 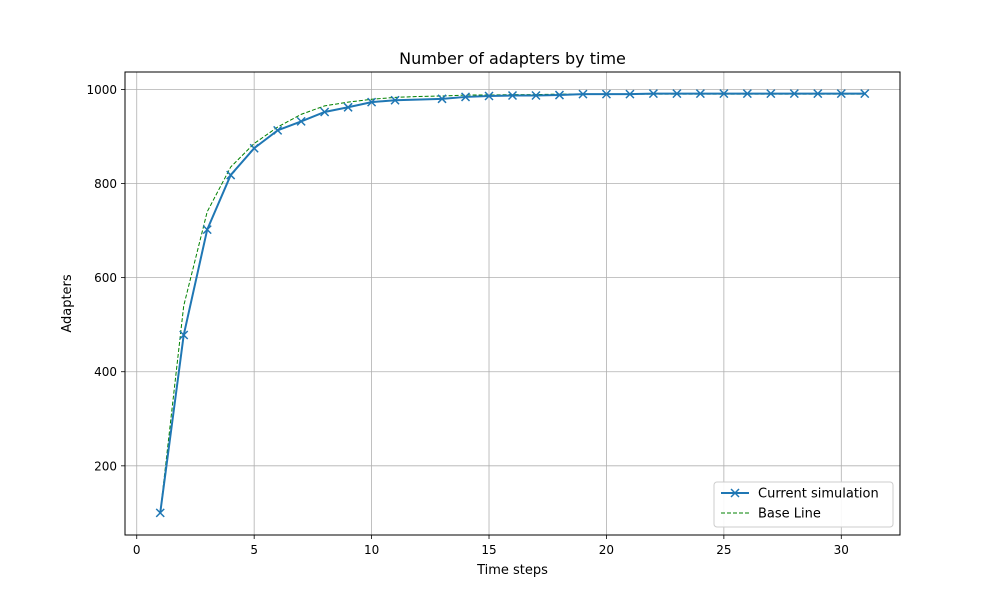 I want to click on y-tick-label: 800, so click(x=105, y=184).